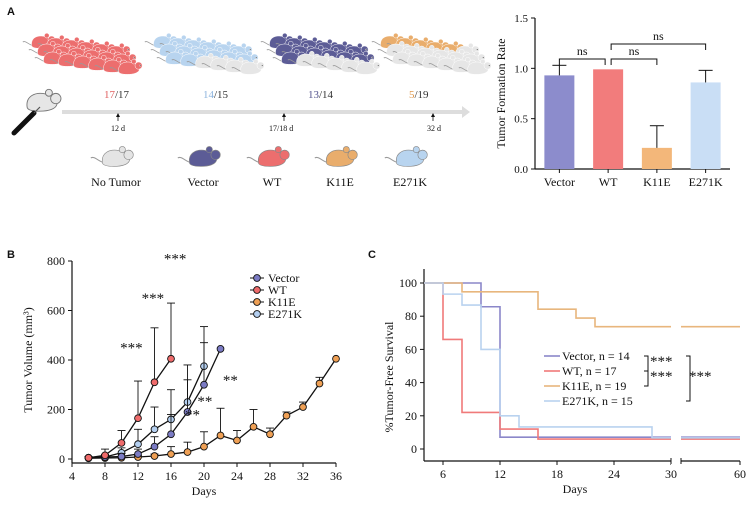 The image size is (750, 510). What do you see at coordinates (706, 182) in the screenshot?
I see `x-tick-label: E271K` at bounding box center [706, 182].